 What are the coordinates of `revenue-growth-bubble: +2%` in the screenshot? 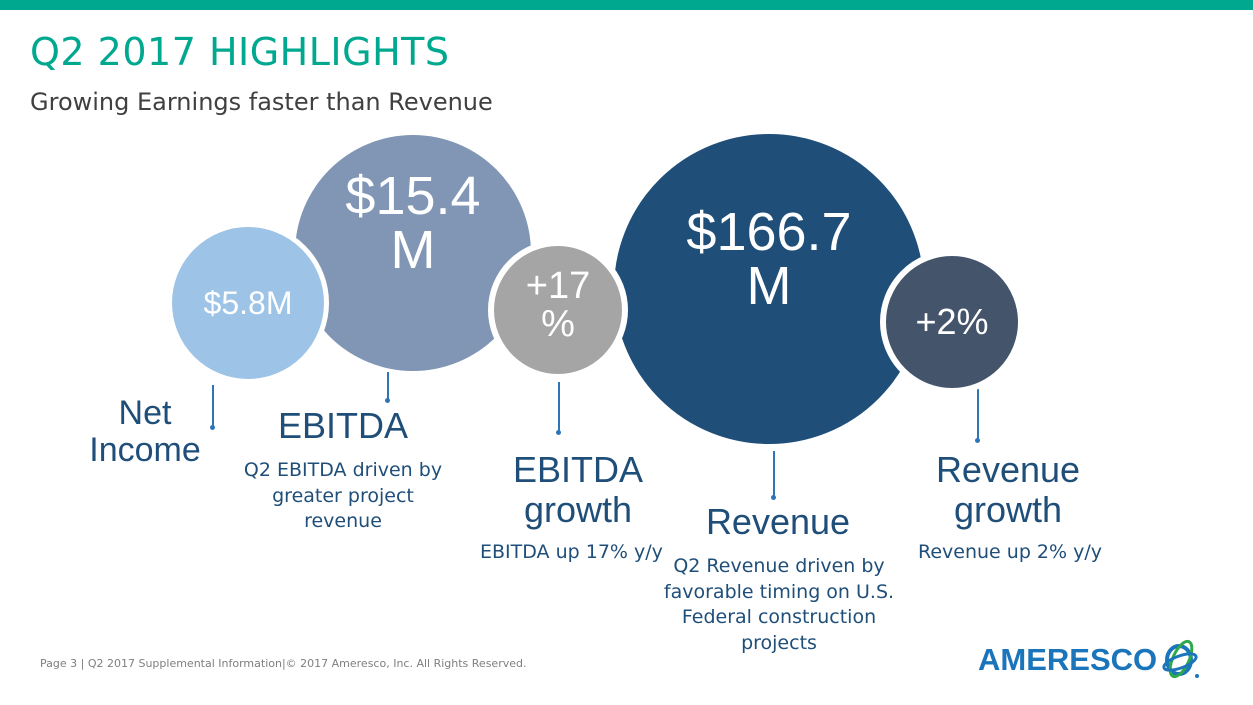 It's located at (952, 322).